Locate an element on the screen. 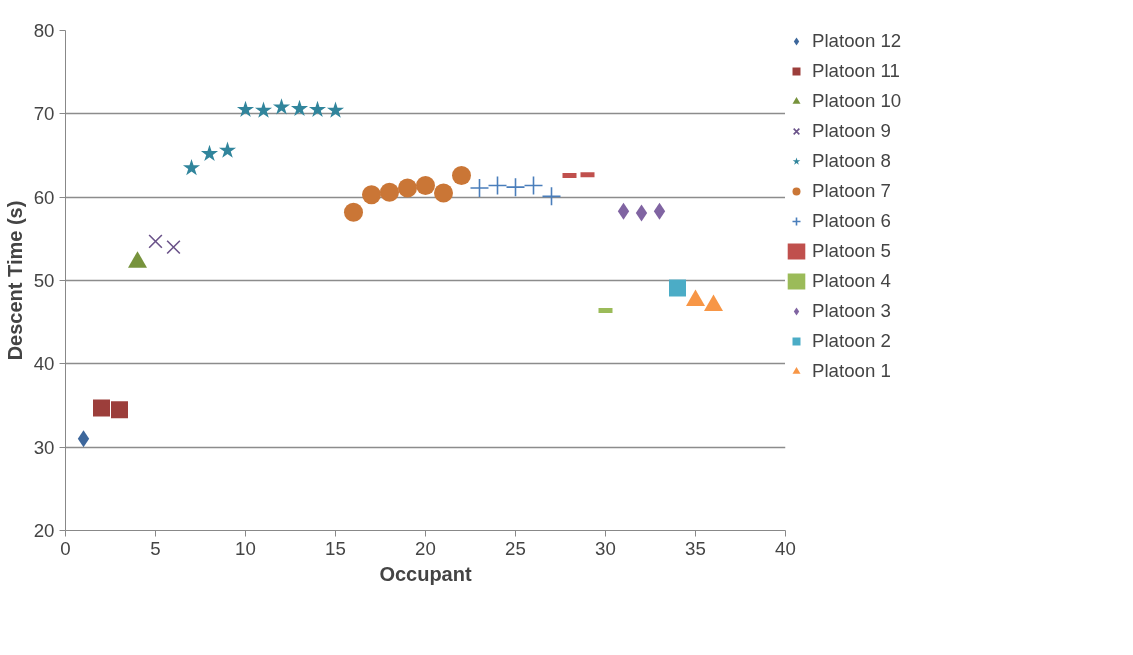 The height and width of the screenshot is (655, 1133). legend-label: Platoon 9 is located at coordinates (851, 131).